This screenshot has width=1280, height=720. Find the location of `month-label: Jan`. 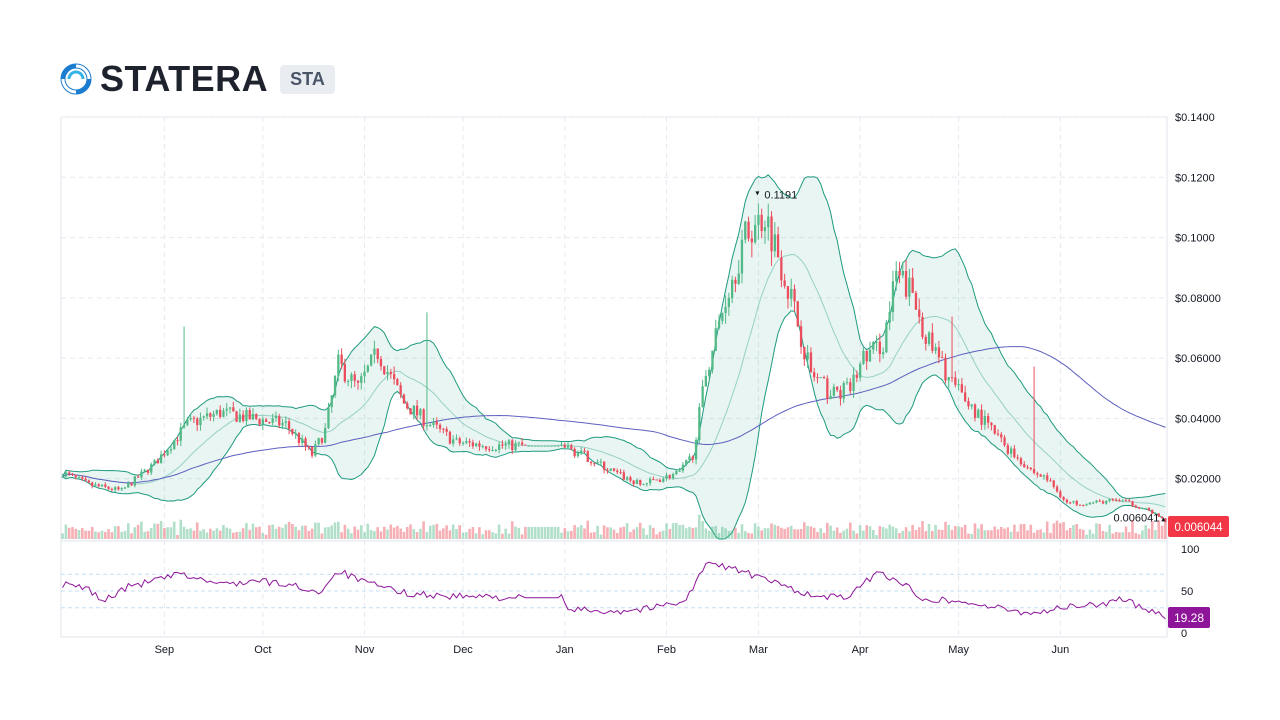

month-label: Jan is located at coordinates (565, 650).